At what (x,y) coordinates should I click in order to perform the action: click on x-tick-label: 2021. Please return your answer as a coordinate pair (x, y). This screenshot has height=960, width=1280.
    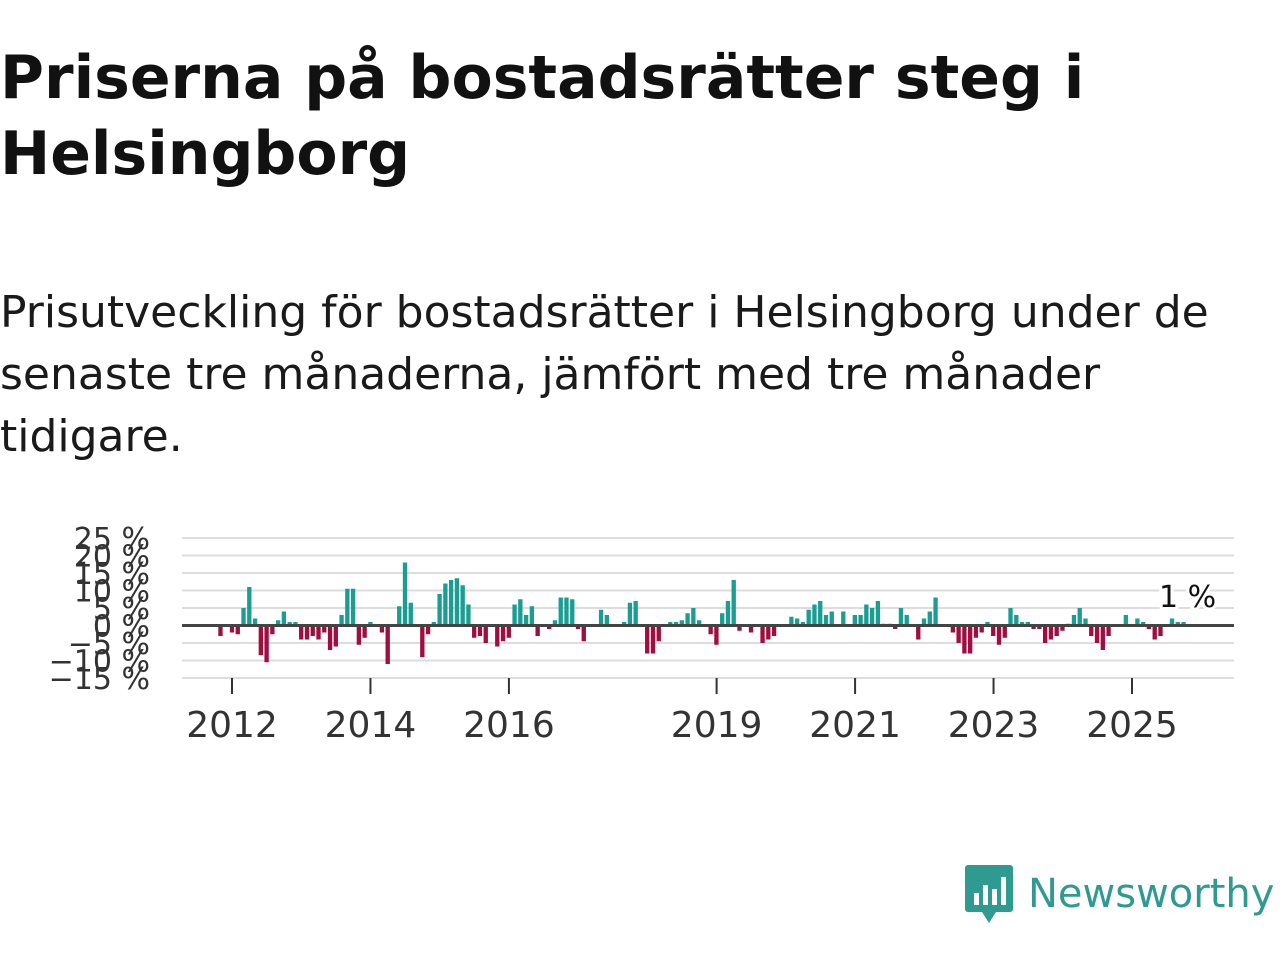
    Looking at the image, I should click on (855, 725).